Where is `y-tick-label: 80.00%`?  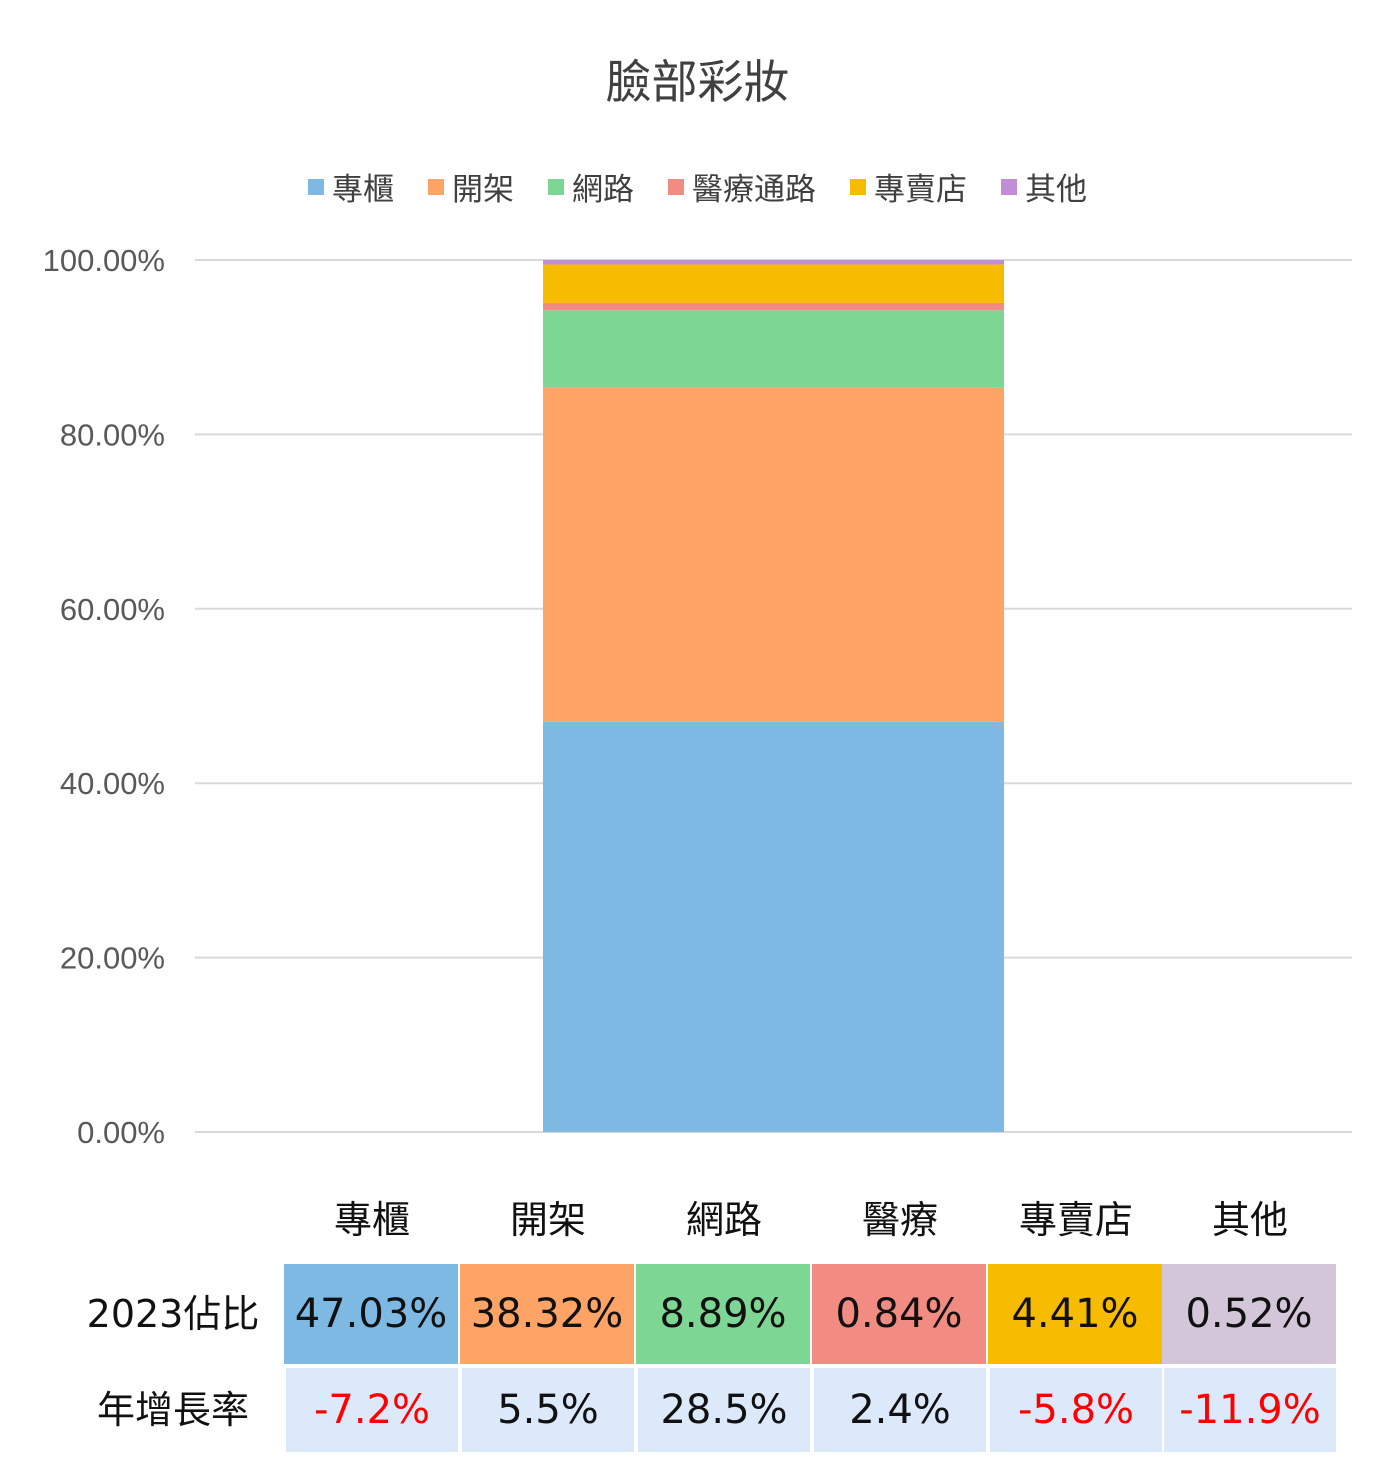
y-tick-label: 80.00% is located at coordinates (112, 434).